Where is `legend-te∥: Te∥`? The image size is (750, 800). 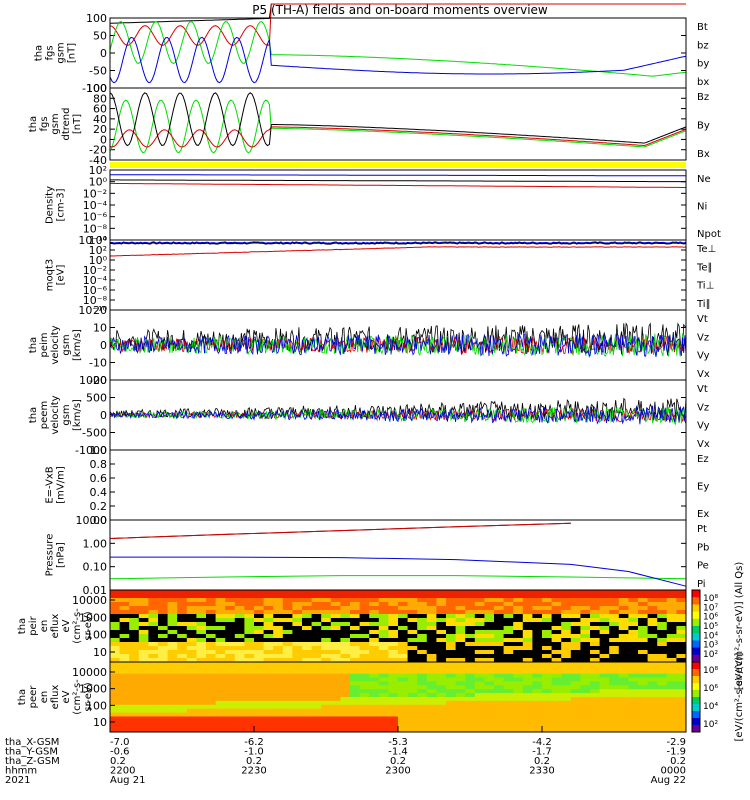
legend-te∥: Te∥ is located at coordinates (704, 267).